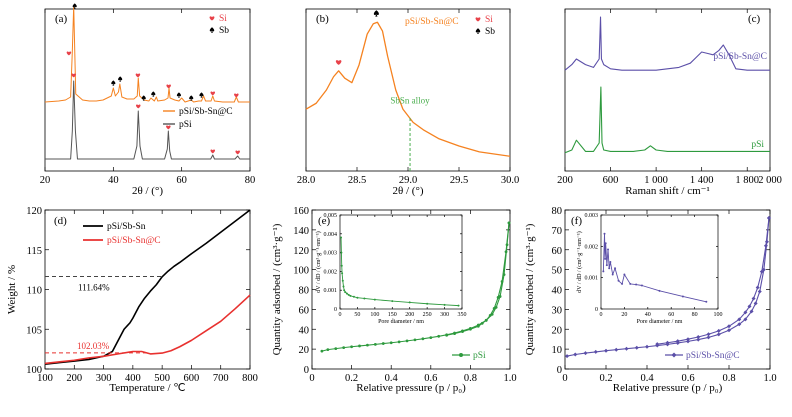 This screenshot has width=792, height=417. I want to click on y-tick-label: 110, so click(34, 291).